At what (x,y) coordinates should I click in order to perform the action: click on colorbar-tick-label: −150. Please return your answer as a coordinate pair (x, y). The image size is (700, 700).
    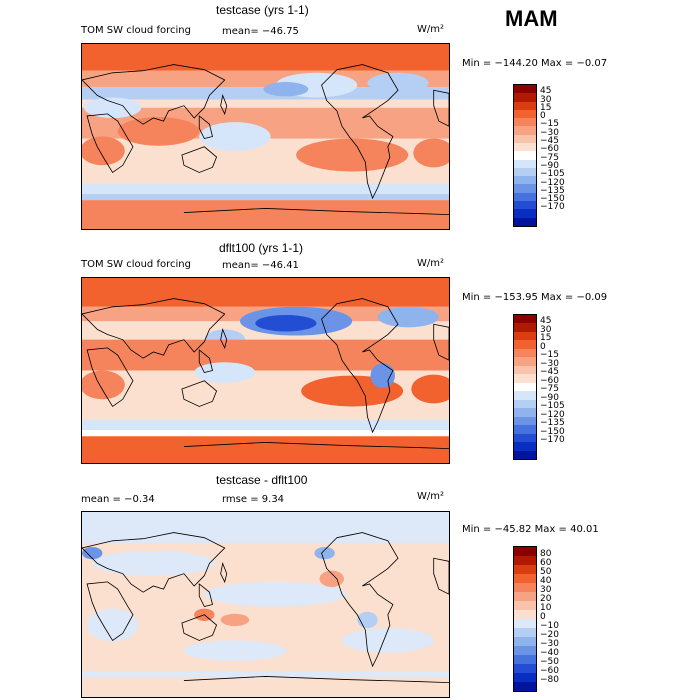
    Looking at the image, I should click on (552, 431).